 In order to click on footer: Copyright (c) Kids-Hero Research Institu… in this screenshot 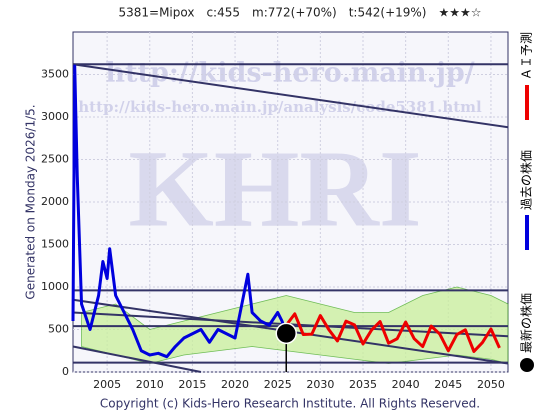, I will do `click(290, 404)`.